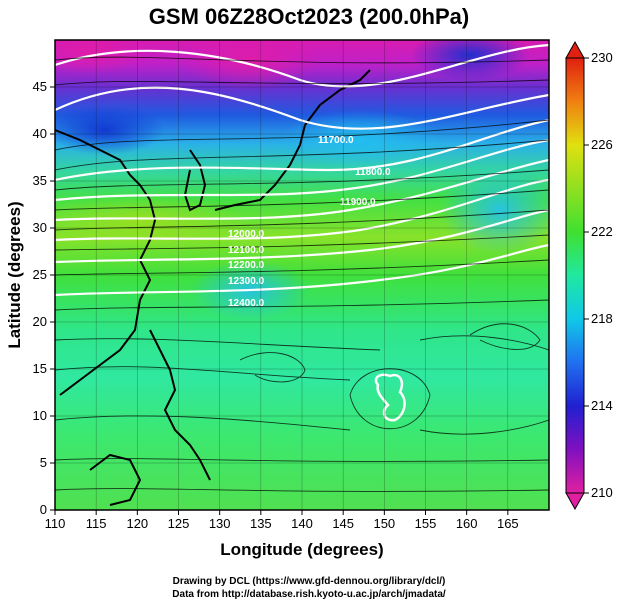 This screenshot has height=605, width=619. Describe the element at coordinates (110, 130) in the screenshot. I see `cold-pool-west` at that location.